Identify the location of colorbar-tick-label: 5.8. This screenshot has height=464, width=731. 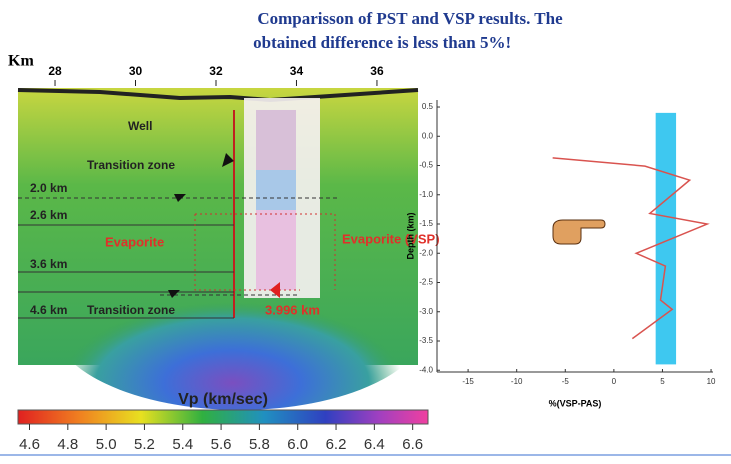
(259, 444).